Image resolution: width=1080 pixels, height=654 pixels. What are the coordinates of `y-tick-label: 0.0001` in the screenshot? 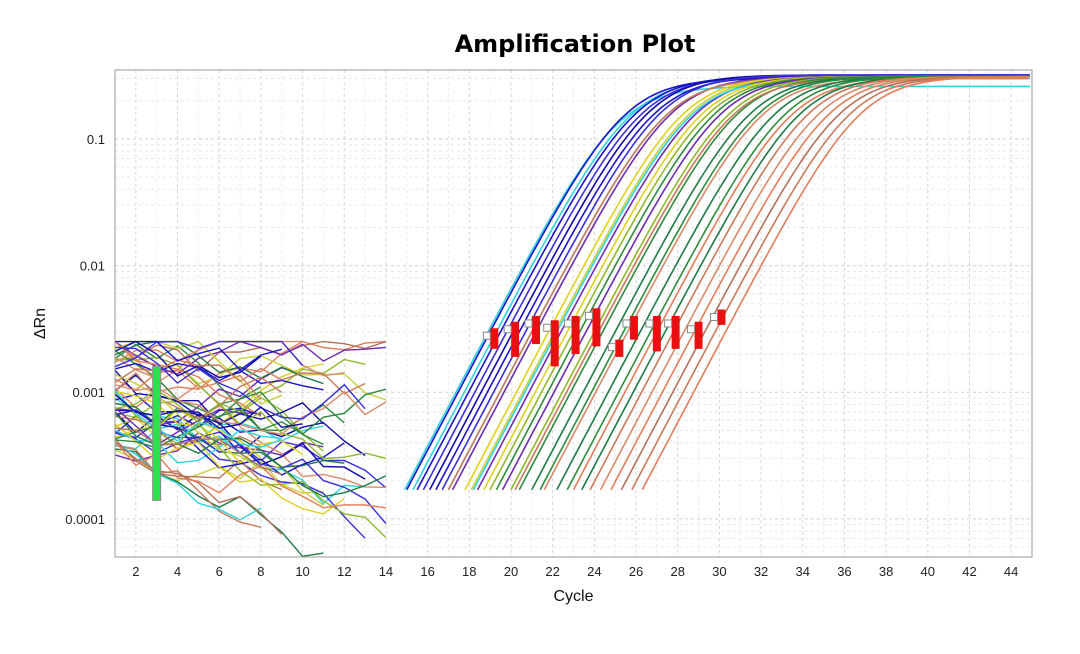 It's located at (85, 519).